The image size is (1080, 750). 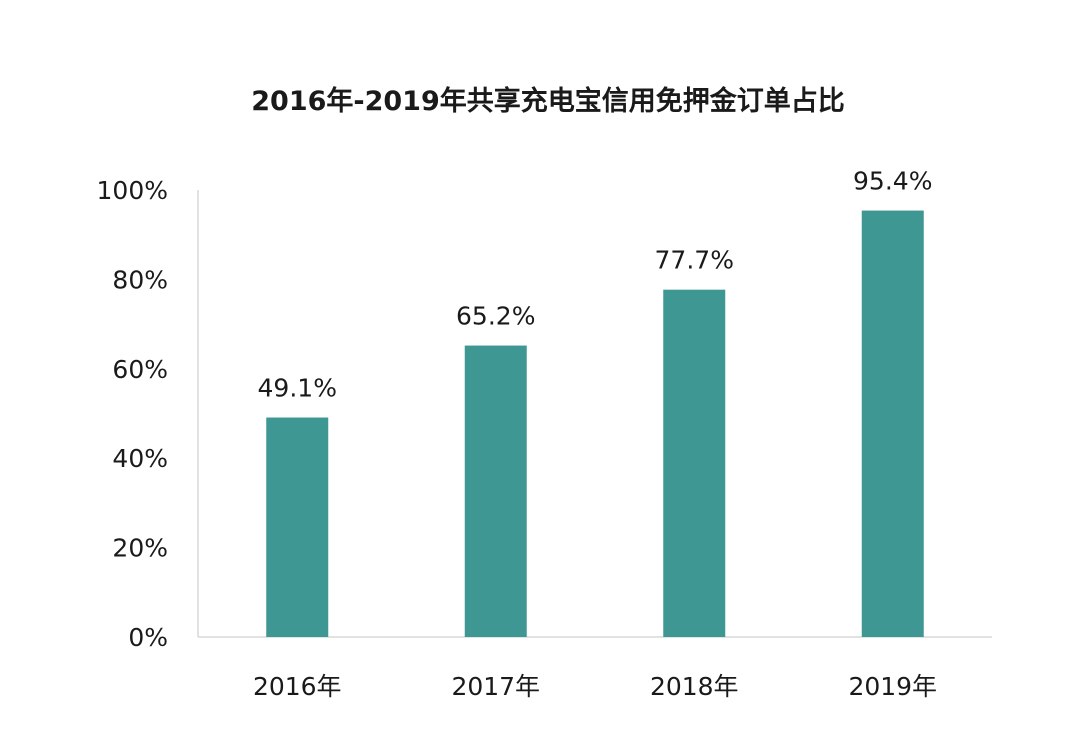 I want to click on bar-2018年, so click(x=694, y=463).